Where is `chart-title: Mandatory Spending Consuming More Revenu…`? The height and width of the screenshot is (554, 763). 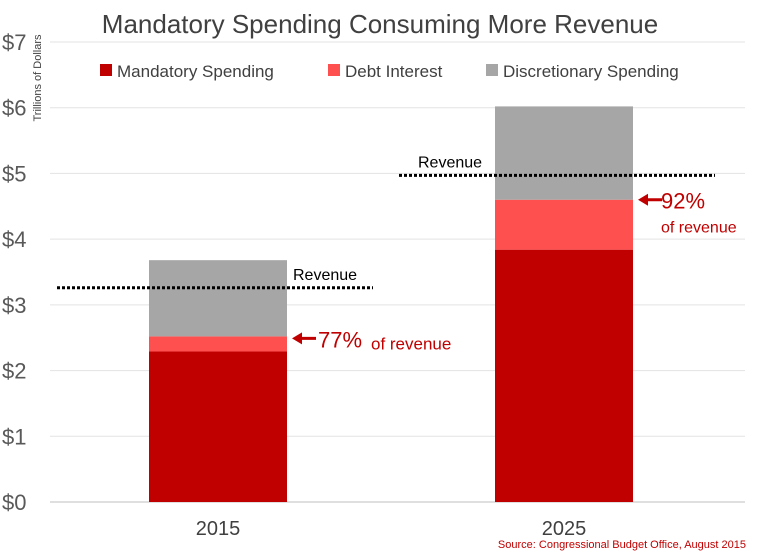 chart-title: Mandatory Spending Consuming More Revenu… is located at coordinates (380, 24).